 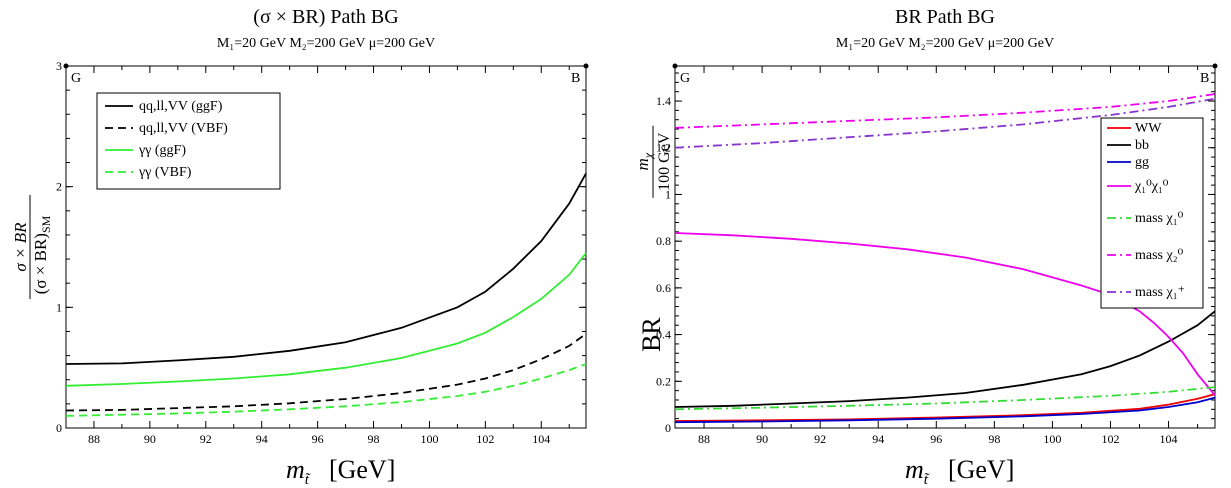 What do you see at coordinates (663, 288) in the screenshot?
I see `y-tick-label: 0.6` at bounding box center [663, 288].